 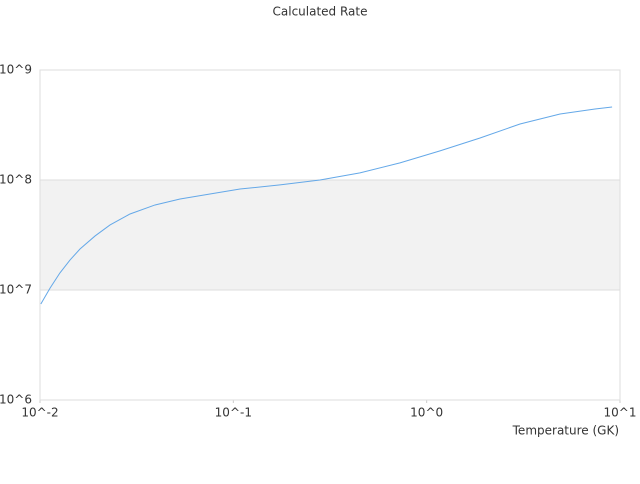 I want to click on x-axis-label: Temperature (GK), so click(x=565, y=431).